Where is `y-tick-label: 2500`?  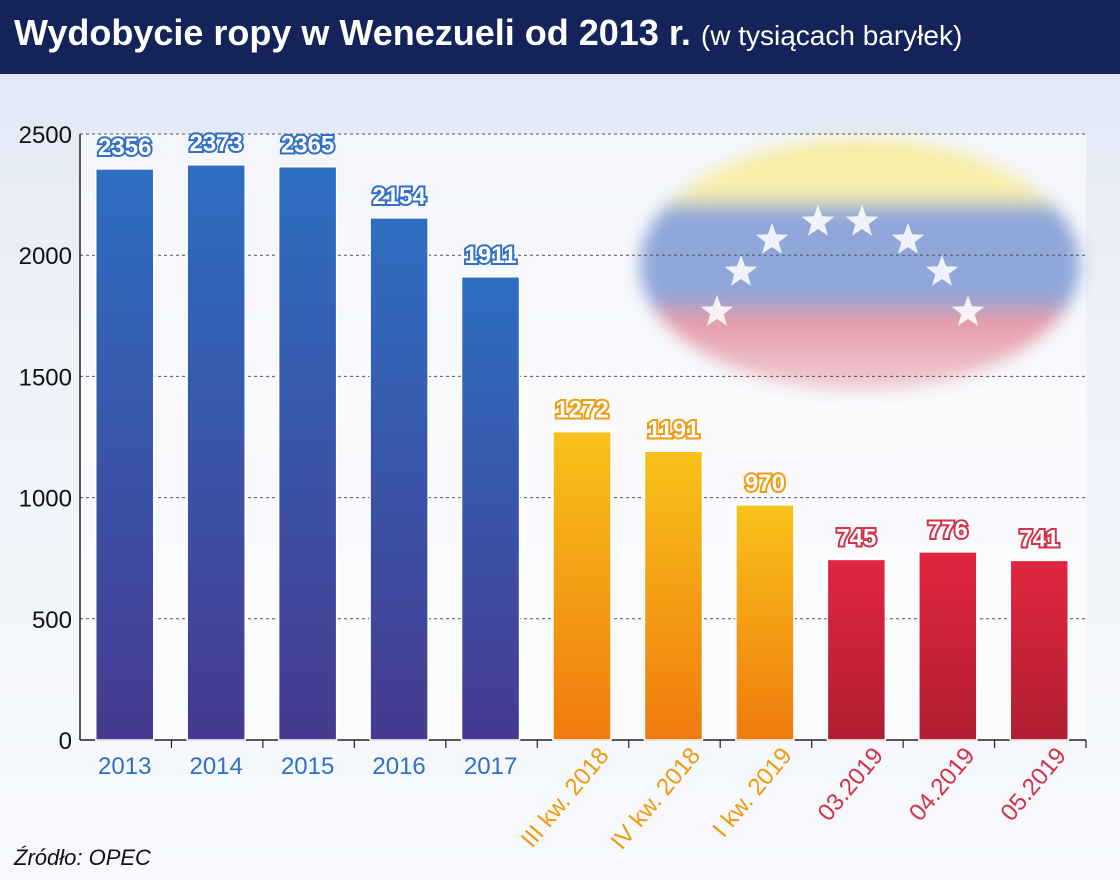 y-tick-label: 2500 is located at coordinates (45, 135).